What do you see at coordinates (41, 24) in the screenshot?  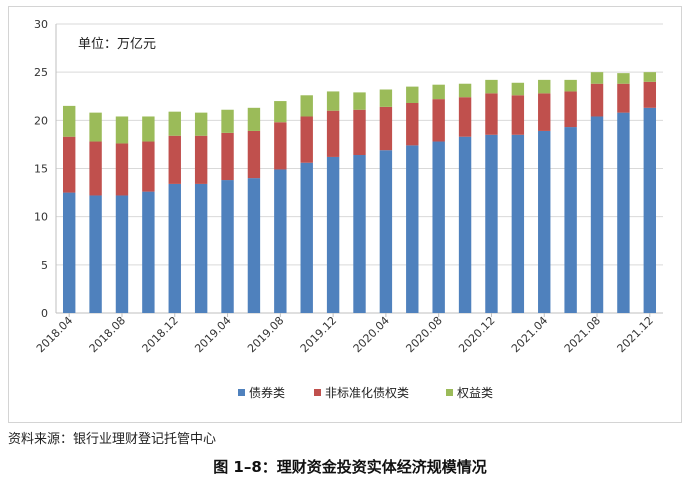 I see `y-tick-label: 30` at bounding box center [41, 24].